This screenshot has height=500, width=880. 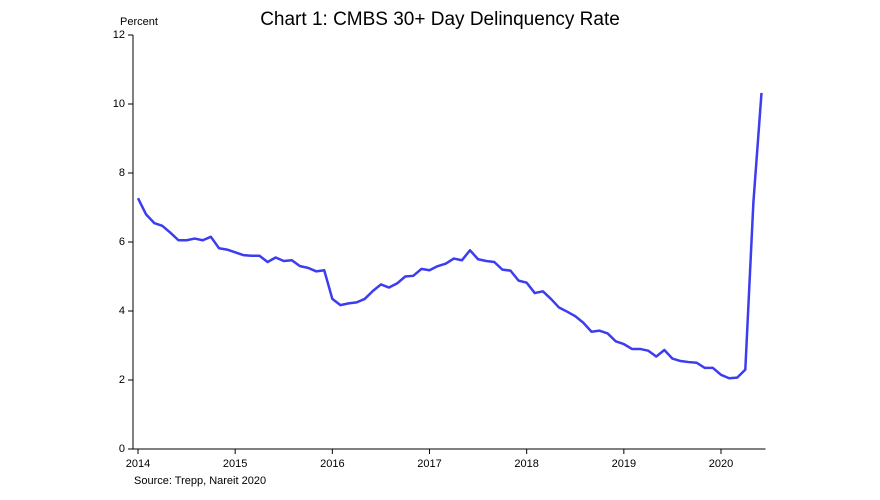 I want to click on y-tick-label: 2, so click(x=122, y=380).